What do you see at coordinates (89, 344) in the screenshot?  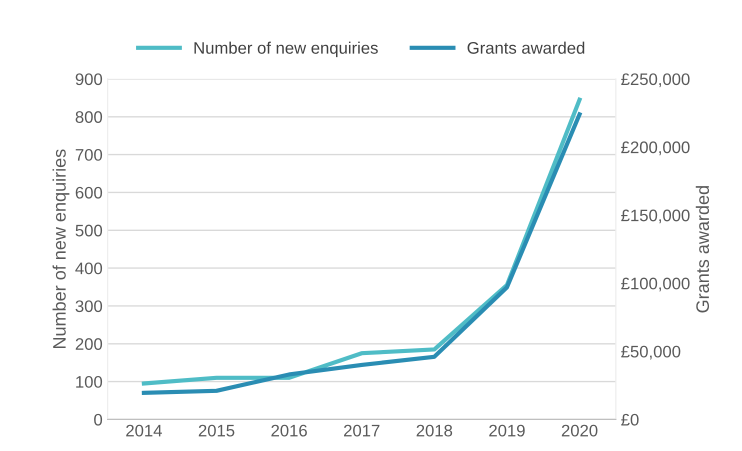 I see `y-tick-label: 200` at bounding box center [89, 344].